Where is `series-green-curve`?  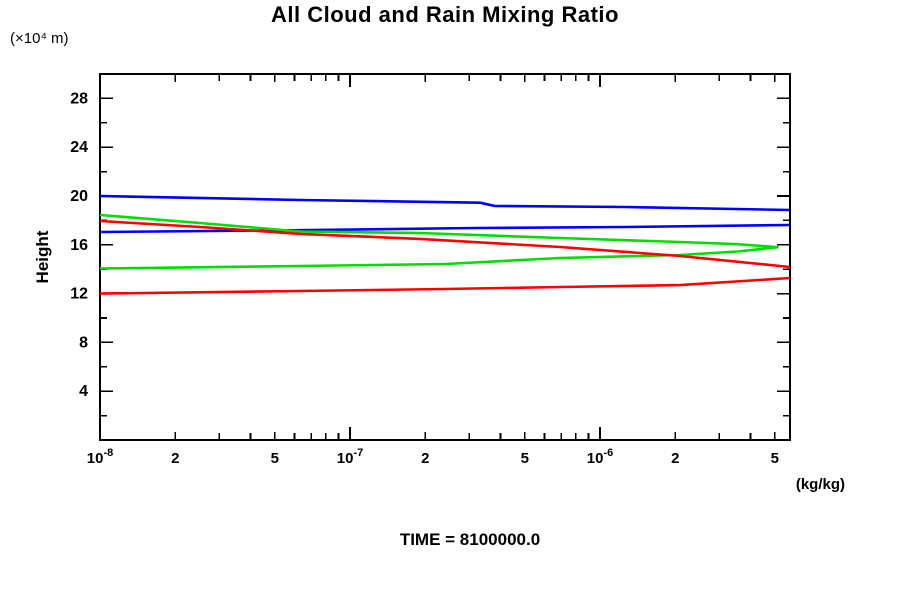
series-green-curve is located at coordinates (439, 241).